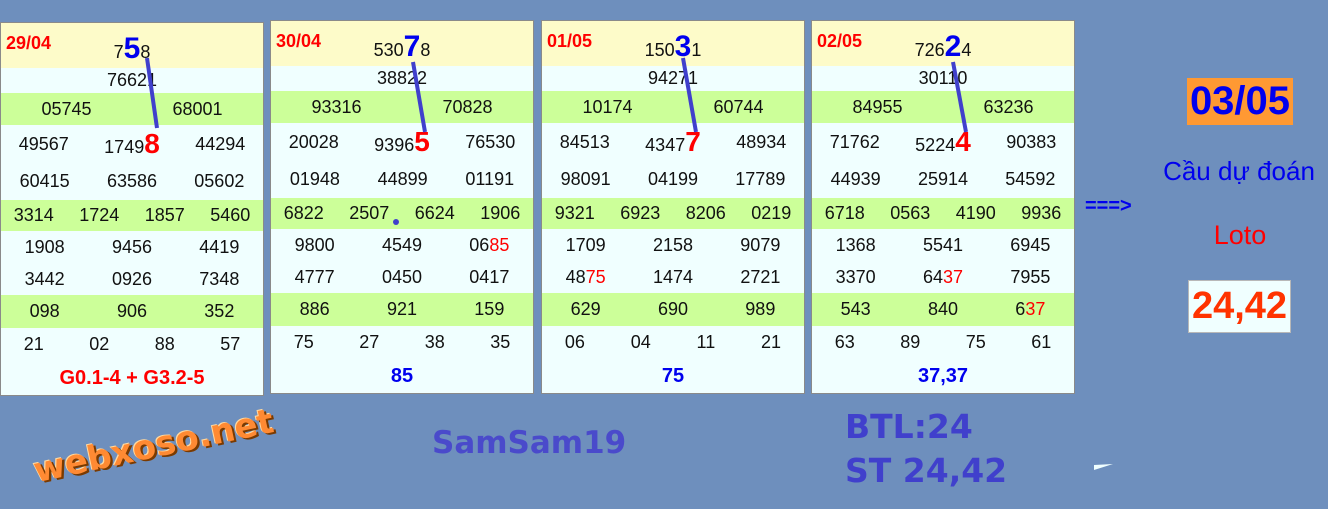 This screenshot has height=509, width=1328. I want to click on prize-row: 60415 63586 05602, so click(132, 181).